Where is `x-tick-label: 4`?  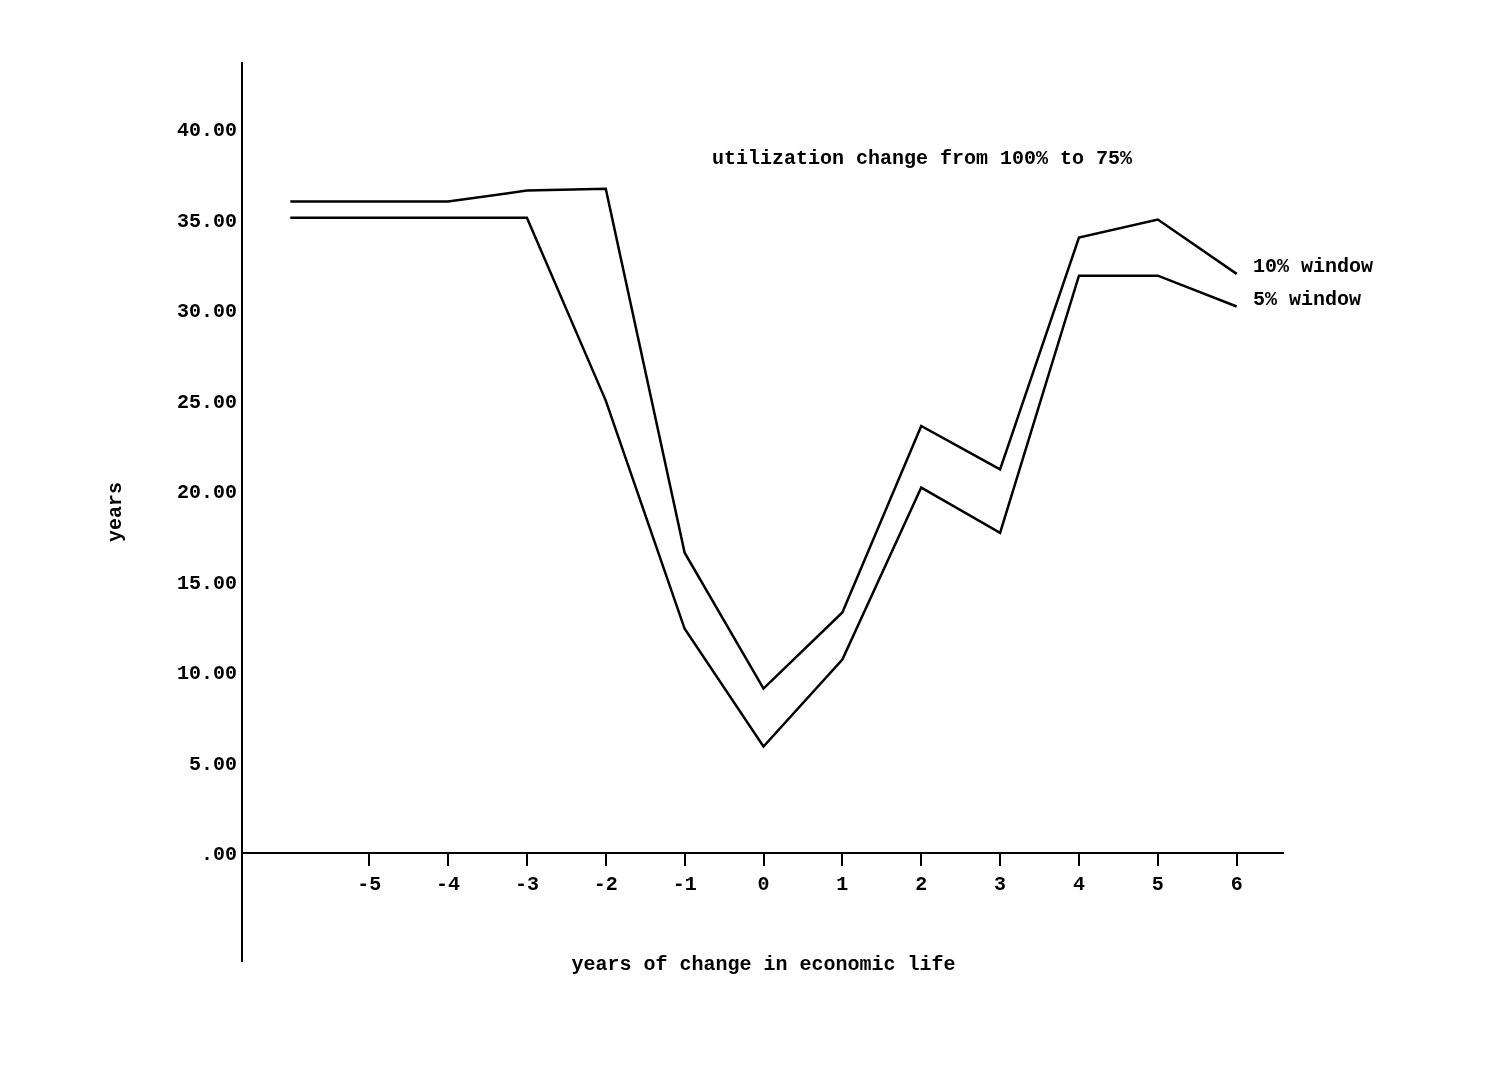
x-tick-label: 4 is located at coordinates (1078, 885).